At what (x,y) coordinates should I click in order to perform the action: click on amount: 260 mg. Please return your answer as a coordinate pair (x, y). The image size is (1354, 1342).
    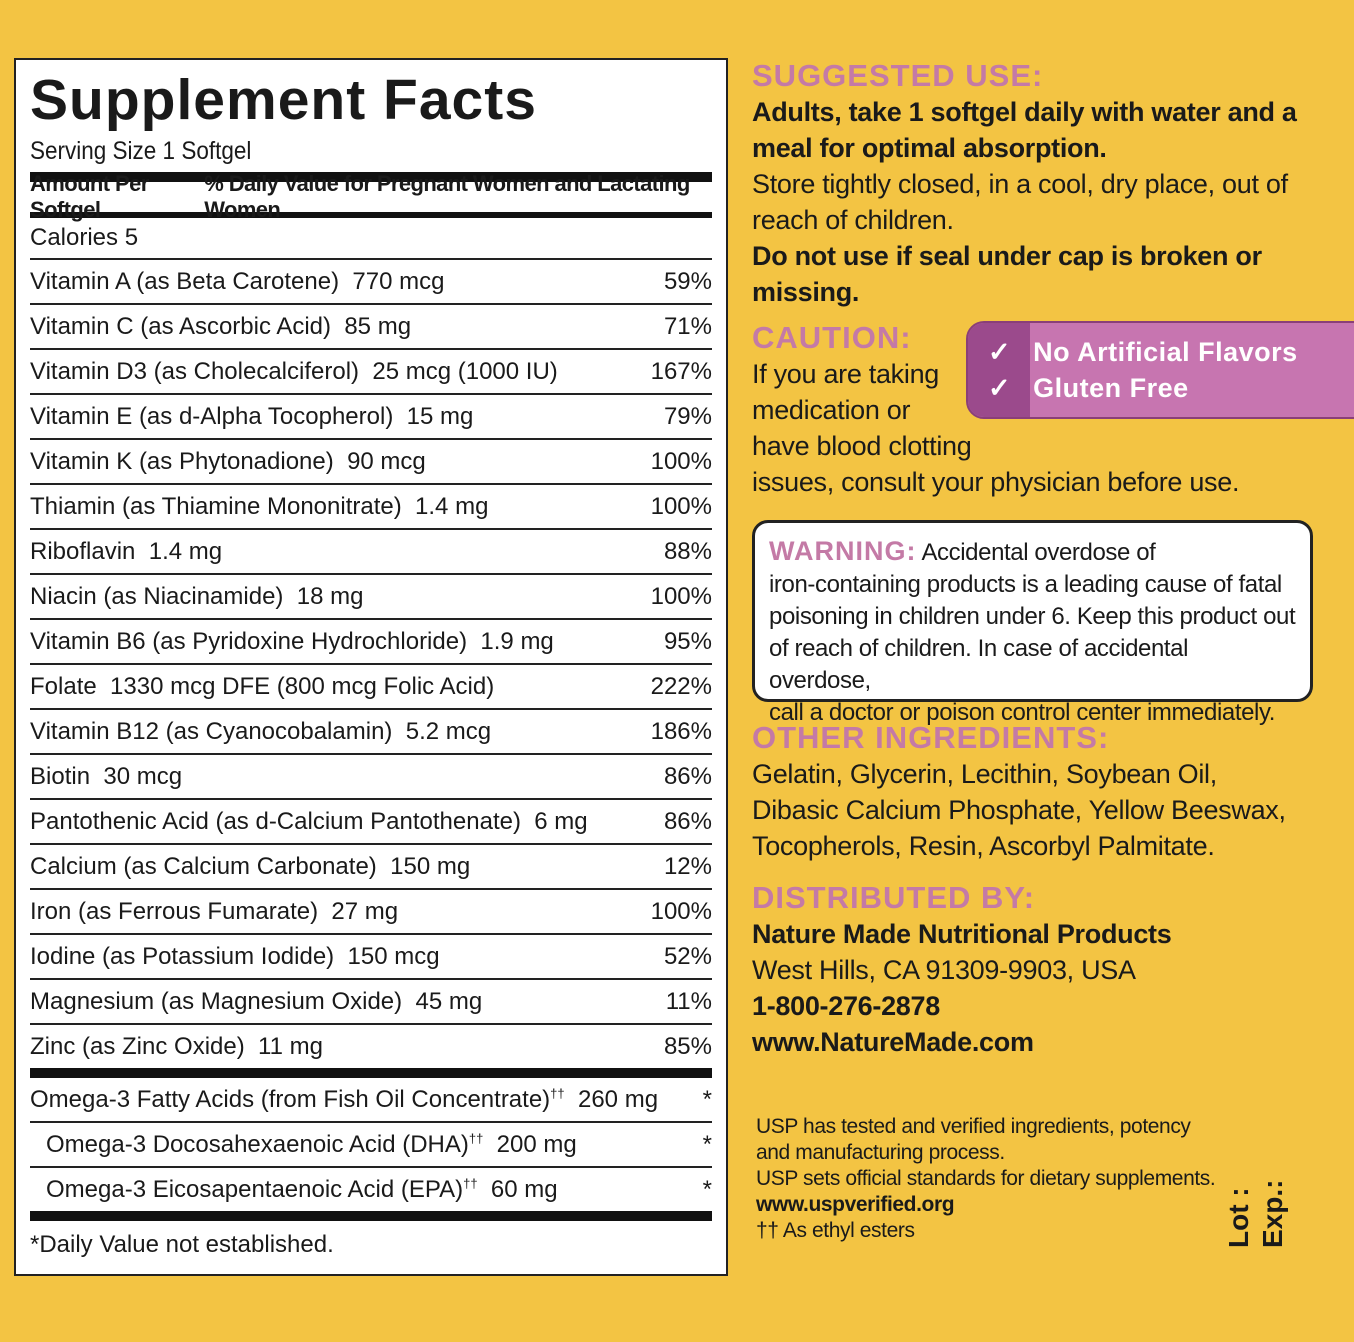
    Looking at the image, I should click on (618, 1099).